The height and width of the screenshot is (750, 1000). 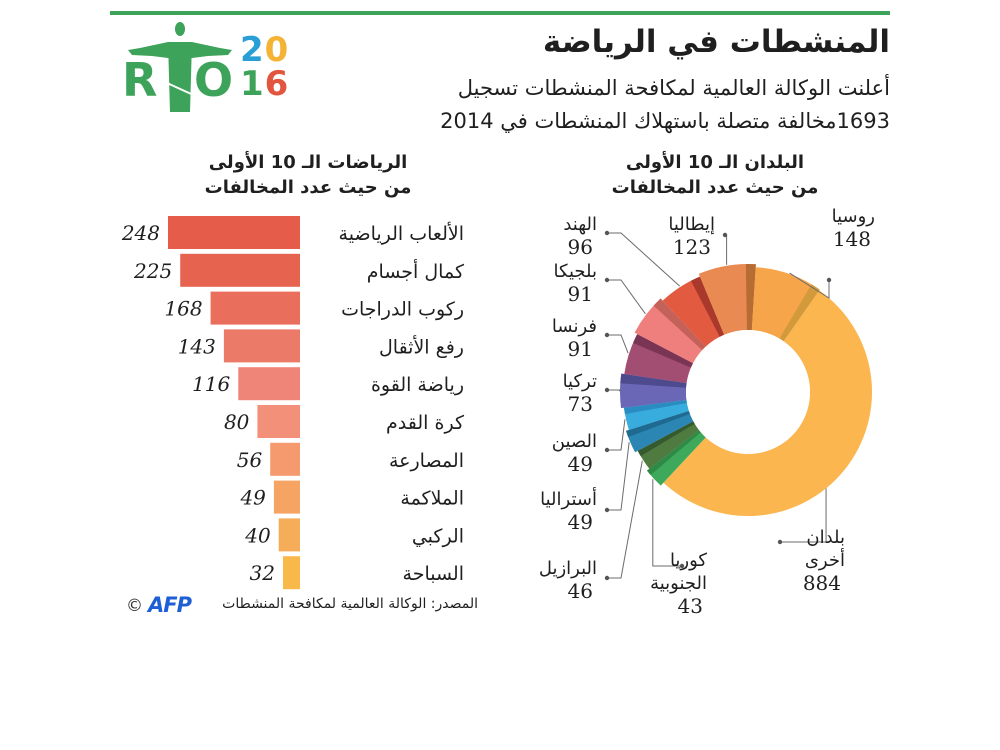 What do you see at coordinates (265, 84) in the screenshot?
I see `logo-year-bottom: 16` at bounding box center [265, 84].